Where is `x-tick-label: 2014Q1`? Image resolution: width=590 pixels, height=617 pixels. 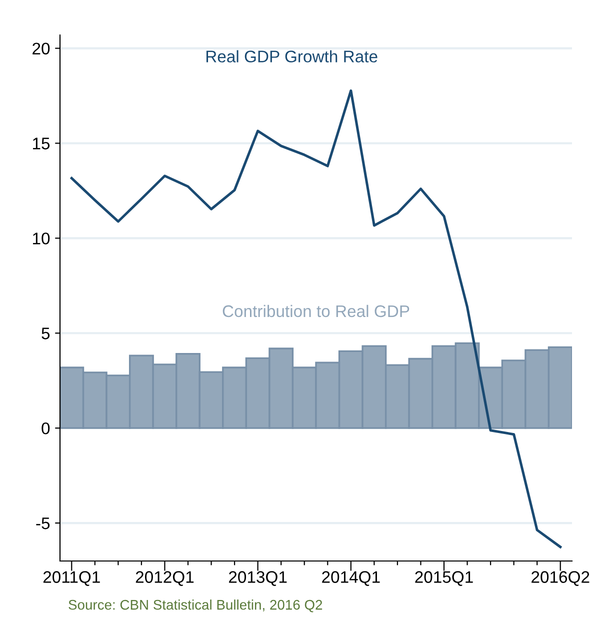
x-tick-label: 2014Q1 is located at coordinates (351, 578).